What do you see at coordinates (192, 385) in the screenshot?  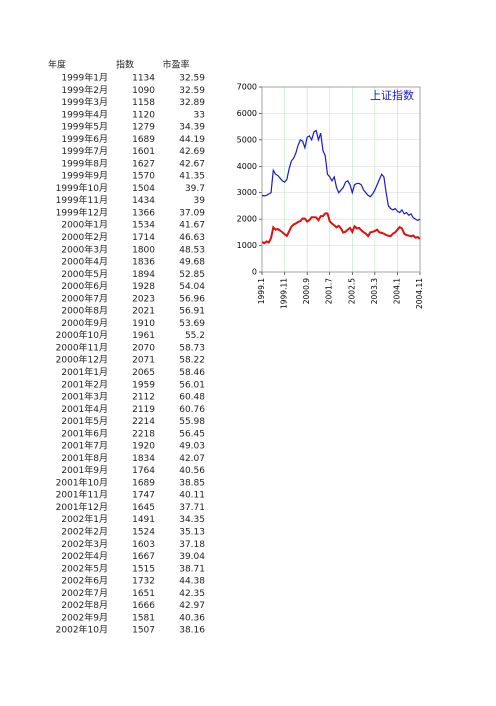 I see `table-cell: 56.01` at bounding box center [192, 385].